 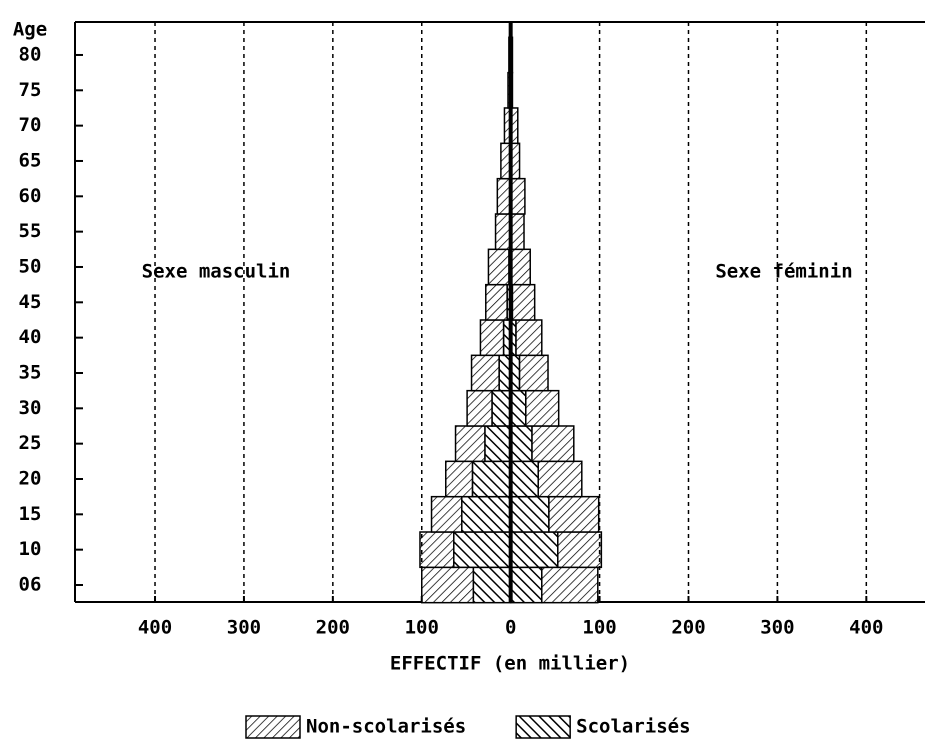 I want to click on y-tick-label: 06, so click(x=30, y=585).